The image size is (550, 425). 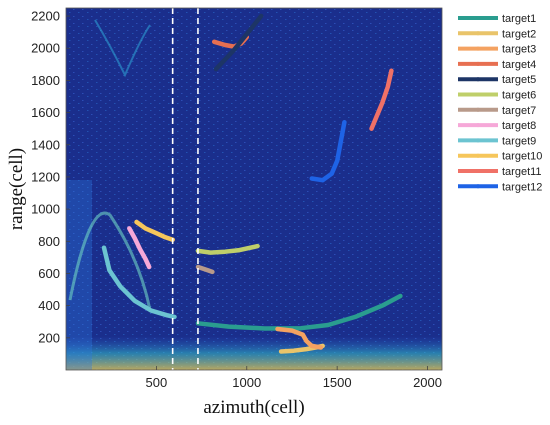 I want to click on legend-label-target12: target12, so click(x=522, y=187).